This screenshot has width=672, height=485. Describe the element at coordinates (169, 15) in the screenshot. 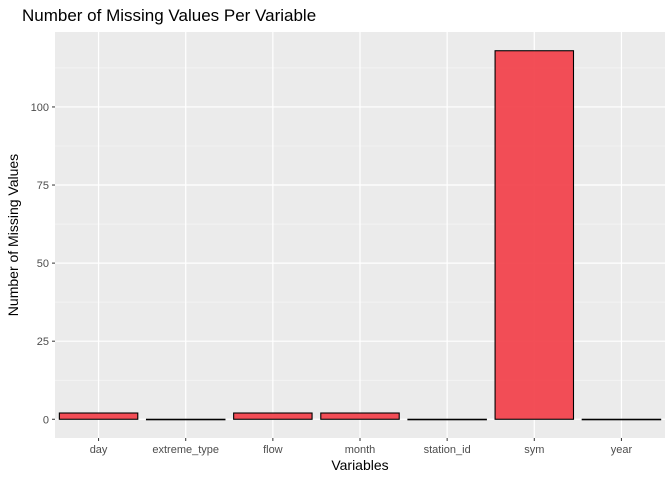

I see `chart-title: Number of Missing Values Per Variable` at that location.